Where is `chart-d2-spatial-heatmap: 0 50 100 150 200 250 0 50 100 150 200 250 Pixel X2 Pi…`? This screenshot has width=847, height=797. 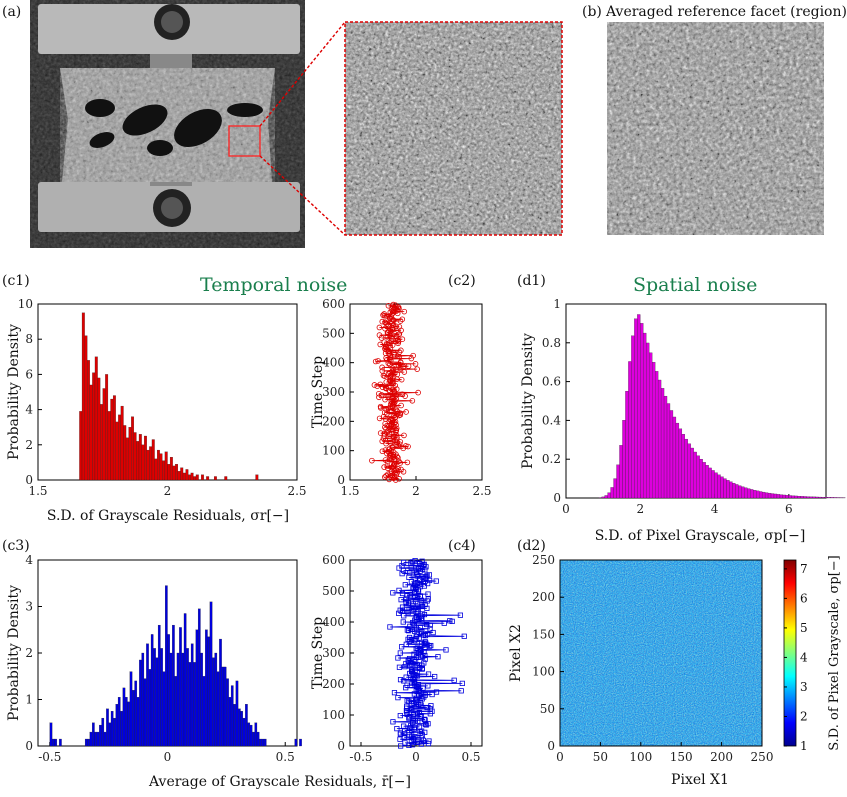
chart-d2-spatial-heatmap: 0 50 100 150 200 250 0 50 100 150 200 250 Pixel X2 Pi… is located at coordinates (675, 670).